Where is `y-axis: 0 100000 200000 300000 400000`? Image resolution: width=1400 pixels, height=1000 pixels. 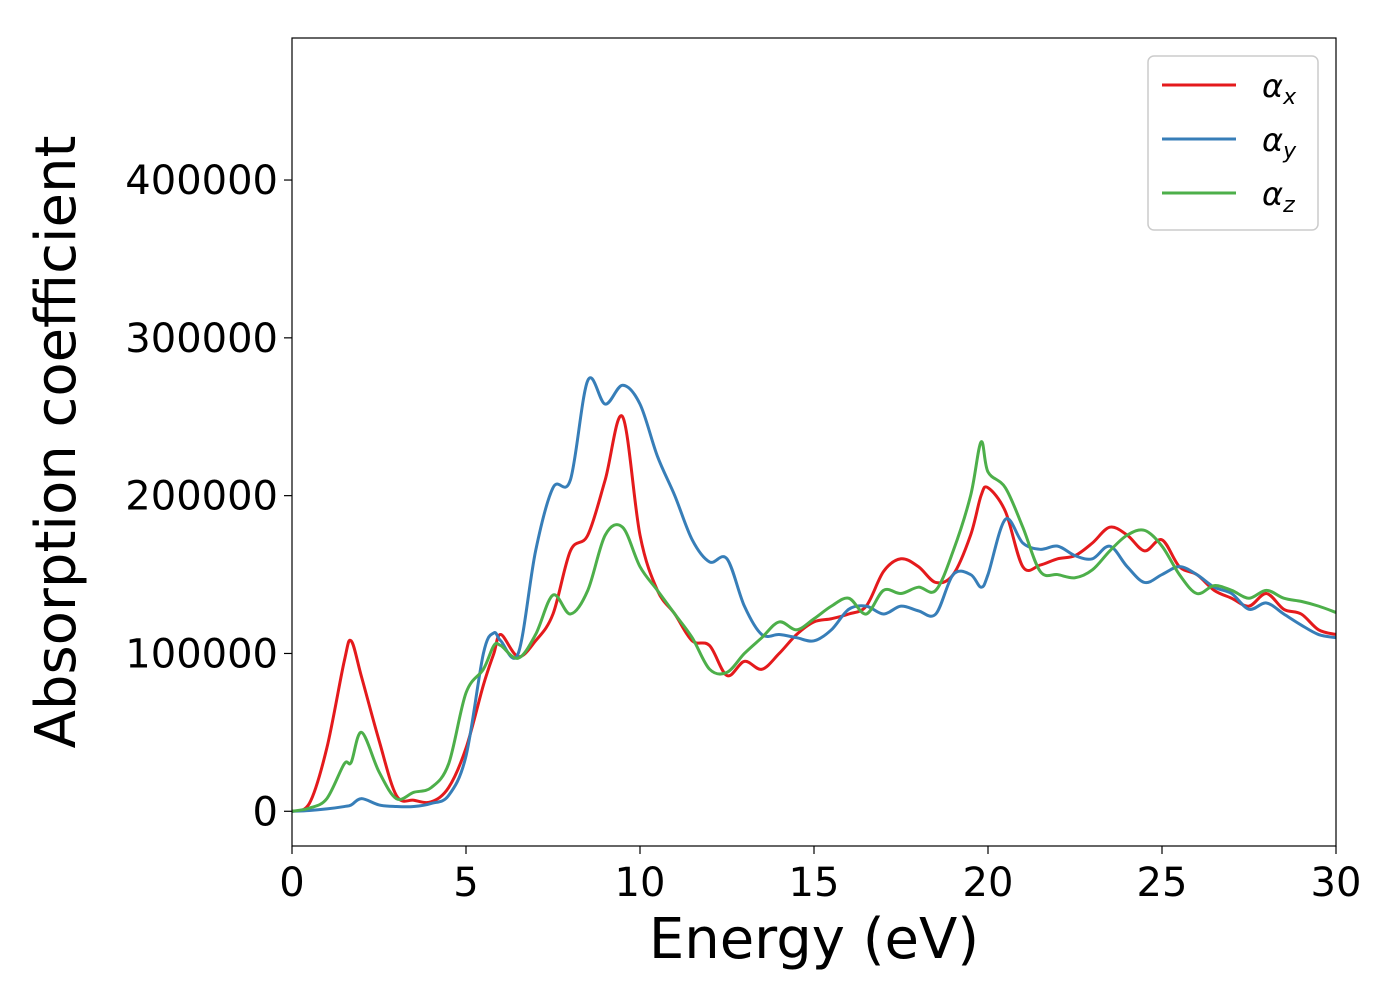
y-axis: 0 100000 200000 300000 400000 is located at coordinates (208, 496).